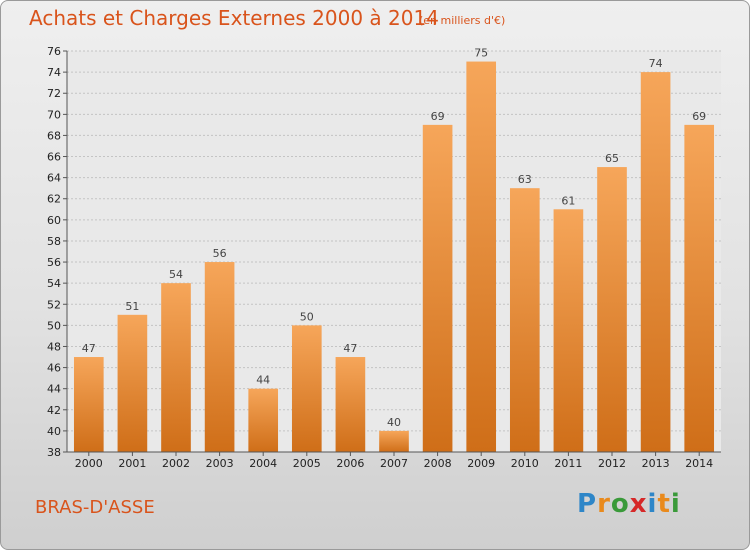  What do you see at coordinates (220, 463) in the screenshot?
I see `x-tick-label-2003: 2003` at bounding box center [220, 463].